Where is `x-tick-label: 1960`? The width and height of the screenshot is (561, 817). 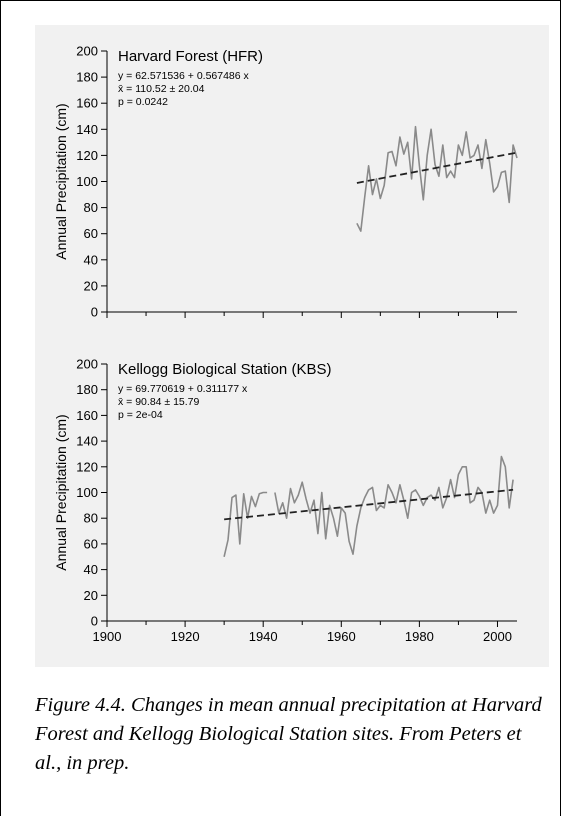
x-tick-label: 1960 is located at coordinates (341, 636).